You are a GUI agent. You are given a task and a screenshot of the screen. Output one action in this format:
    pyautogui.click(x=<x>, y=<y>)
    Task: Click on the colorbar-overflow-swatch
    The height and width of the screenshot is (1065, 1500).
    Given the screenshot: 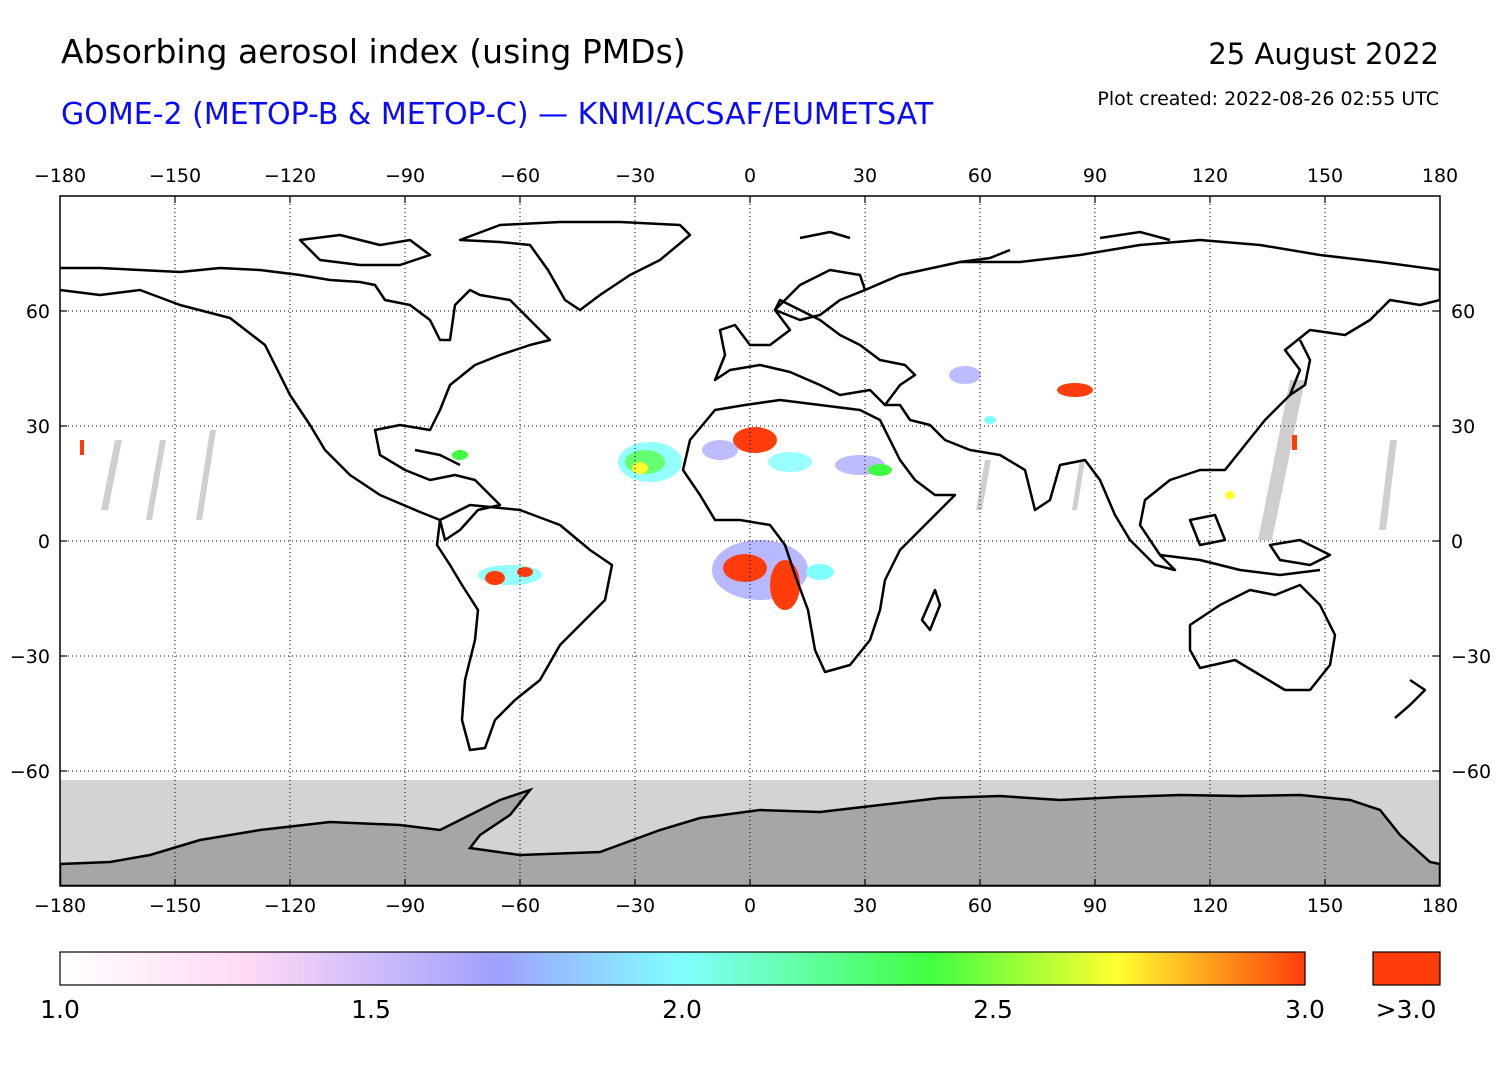 What is the action you would take?
    pyautogui.click(x=1406, y=968)
    